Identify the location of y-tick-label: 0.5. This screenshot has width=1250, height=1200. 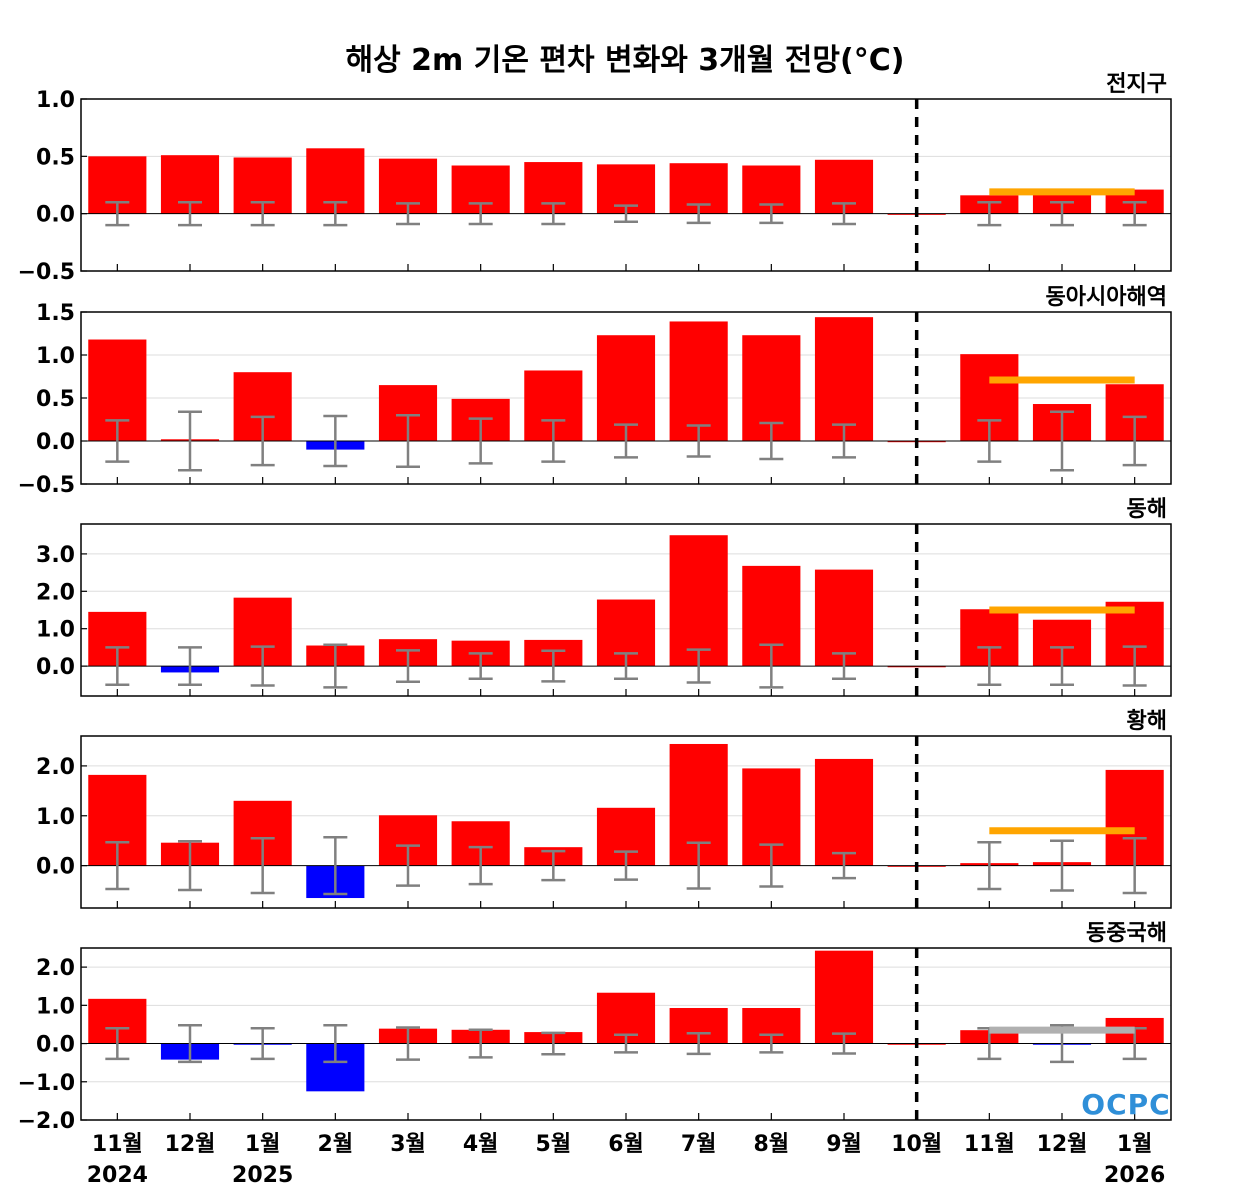
(55, 399).